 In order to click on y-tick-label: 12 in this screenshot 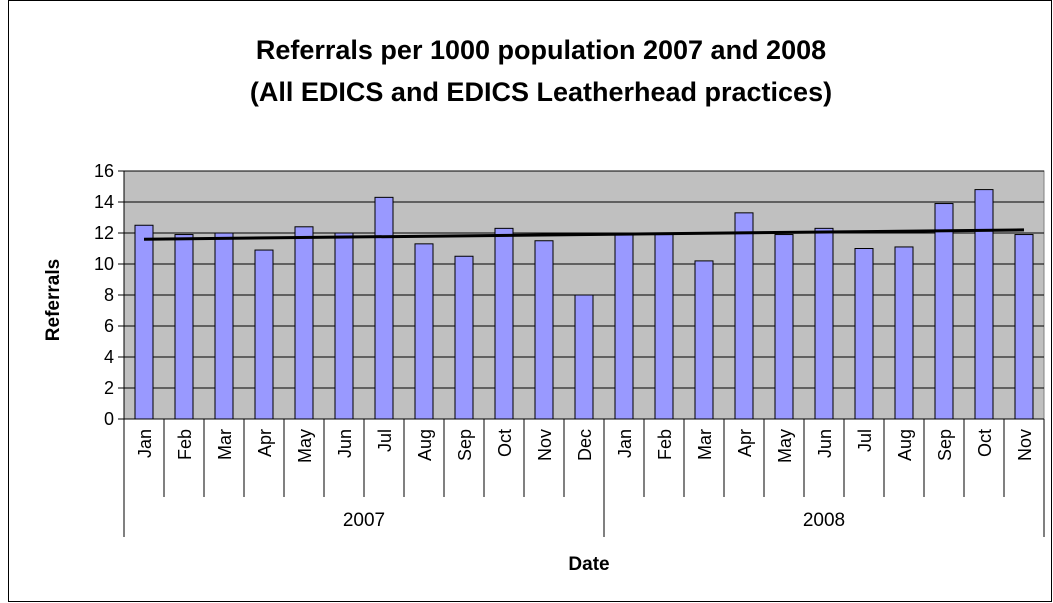, I will do `click(104, 233)`.